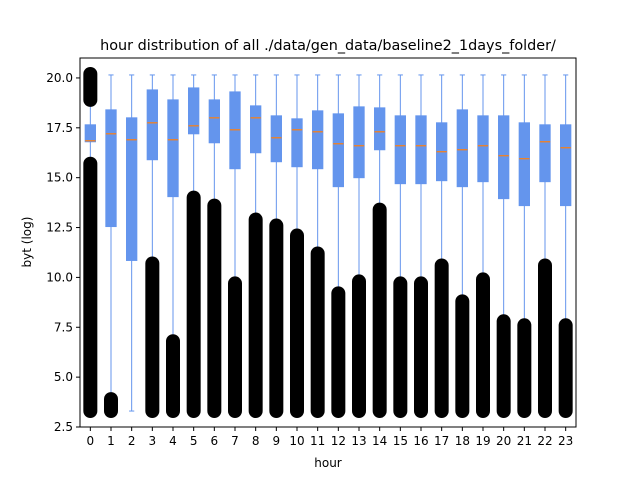 This screenshot has width=640, height=480. I want to click on y-tick-label: 20.0, so click(59, 78).